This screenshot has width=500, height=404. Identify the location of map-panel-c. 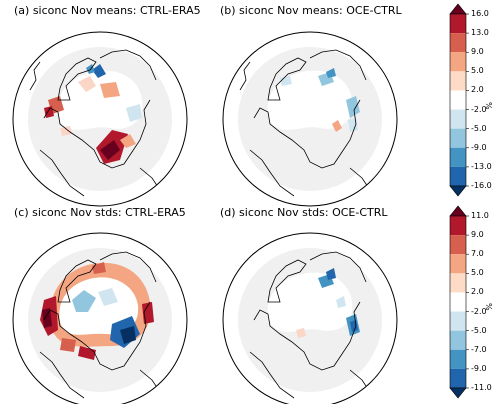
(100, 318).